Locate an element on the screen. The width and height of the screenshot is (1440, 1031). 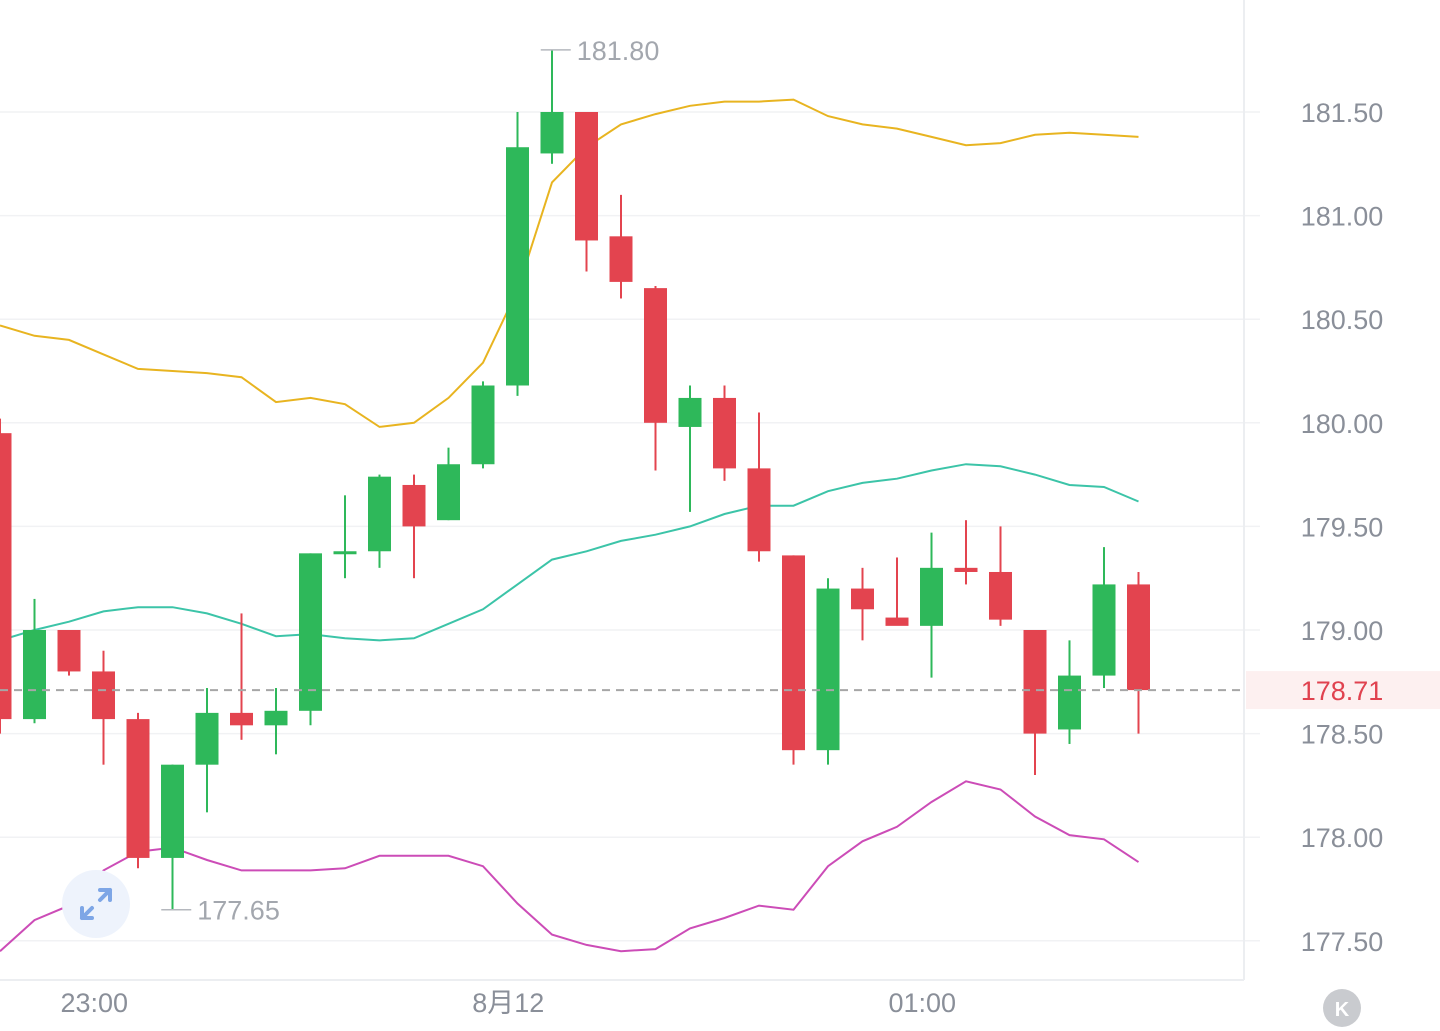
current-price-badge is located at coordinates (1343, 690).